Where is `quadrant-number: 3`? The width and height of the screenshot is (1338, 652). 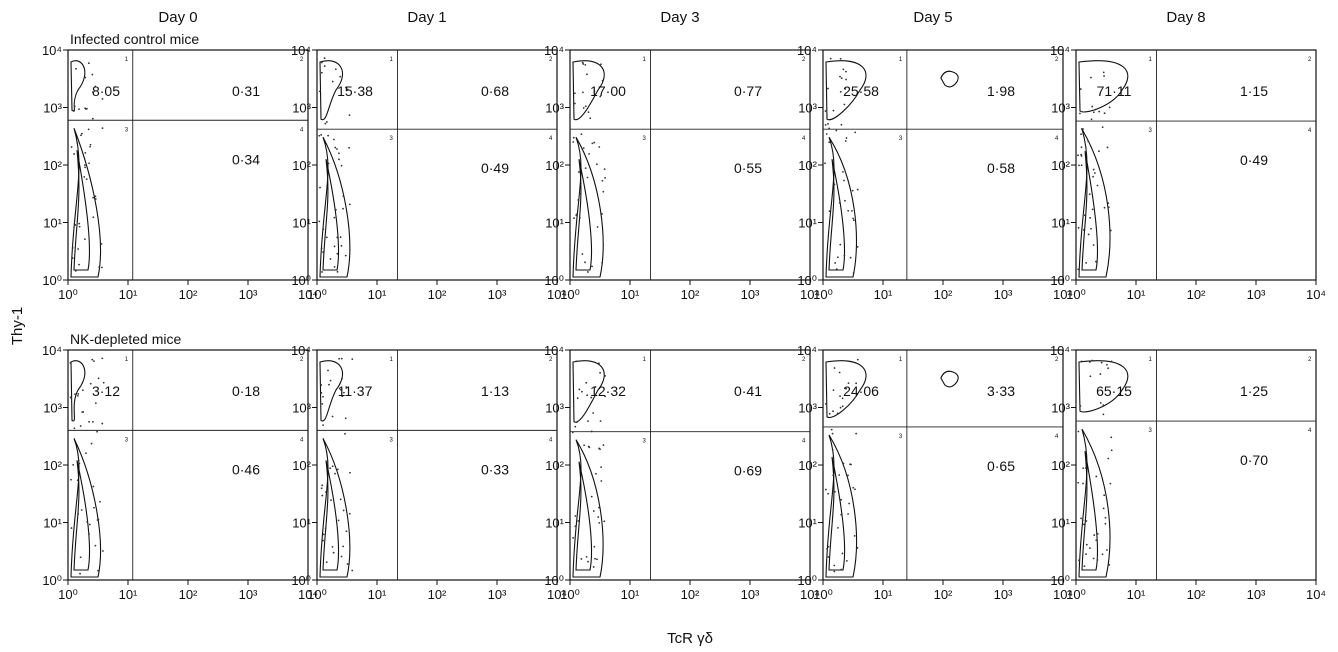
quadrant-number: 3 is located at coordinates (1151, 431).